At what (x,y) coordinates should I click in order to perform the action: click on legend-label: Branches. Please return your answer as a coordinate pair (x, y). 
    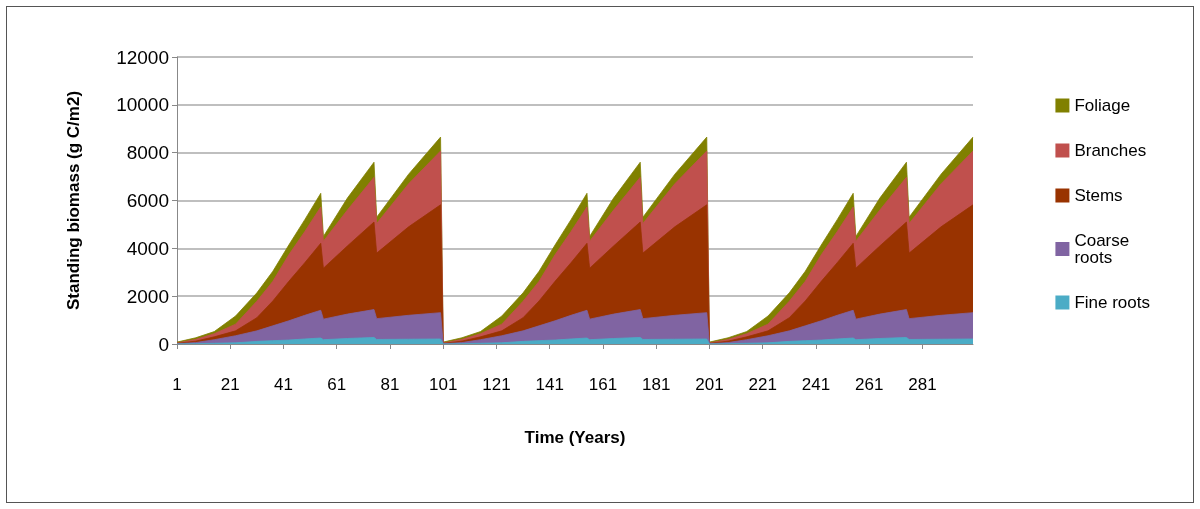
    Looking at the image, I should click on (1110, 150).